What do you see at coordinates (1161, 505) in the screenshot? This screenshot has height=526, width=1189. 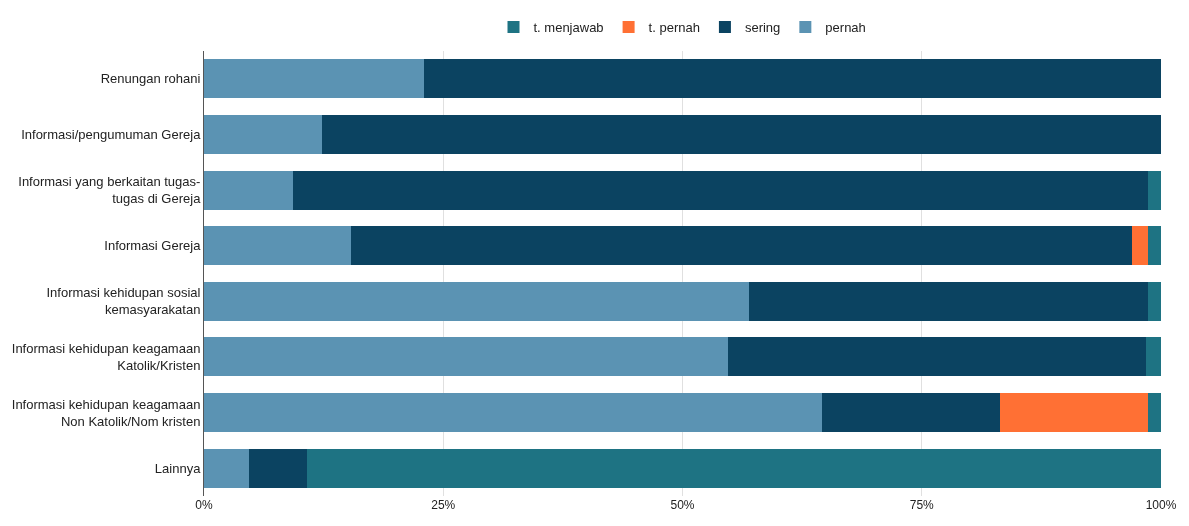 I see `x-tick-label: 100%` at bounding box center [1161, 505].